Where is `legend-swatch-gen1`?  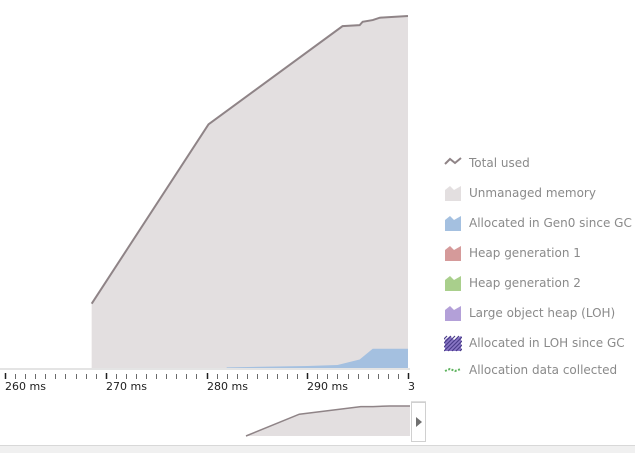
legend-swatch-gen1 is located at coordinates (453, 253).